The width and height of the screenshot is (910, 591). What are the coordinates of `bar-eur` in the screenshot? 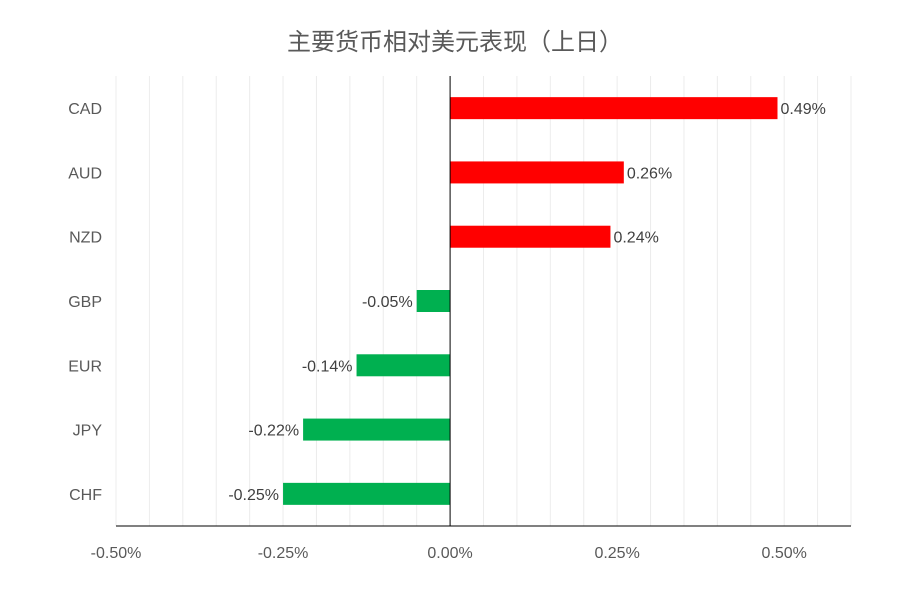 It's located at (403, 365).